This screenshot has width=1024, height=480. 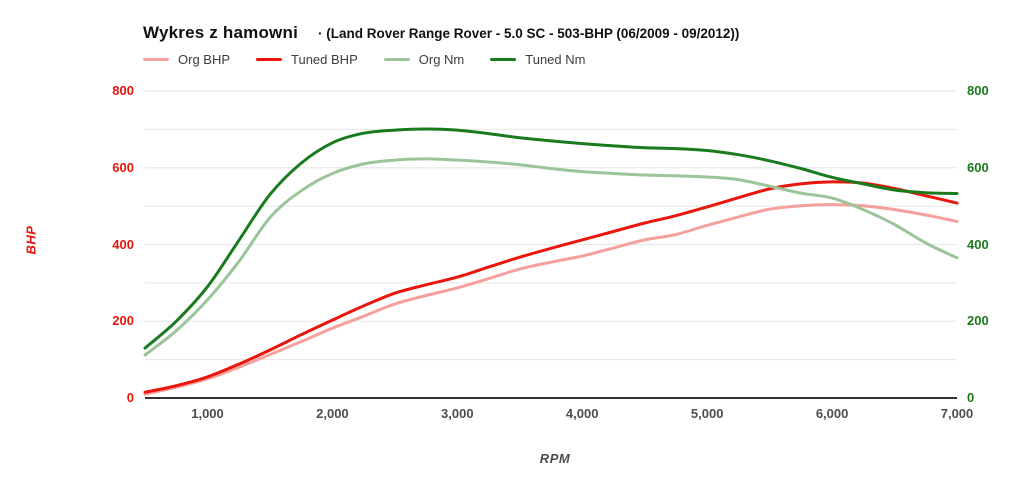 What do you see at coordinates (123, 90) in the screenshot?
I see `y-axis-tick-left-800: 800` at bounding box center [123, 90].